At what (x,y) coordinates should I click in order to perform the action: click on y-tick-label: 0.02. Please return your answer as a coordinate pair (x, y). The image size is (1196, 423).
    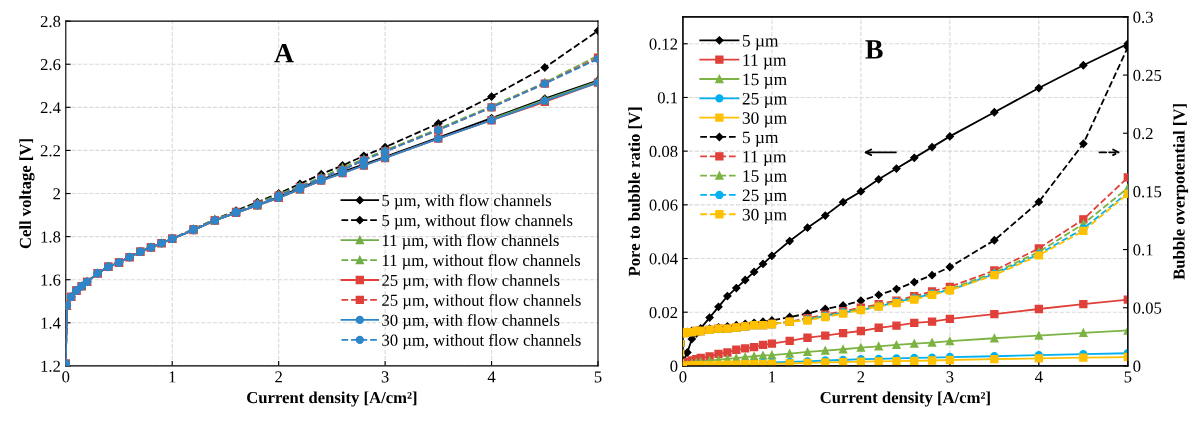
    Looking at the image, I should click on (663, 312).